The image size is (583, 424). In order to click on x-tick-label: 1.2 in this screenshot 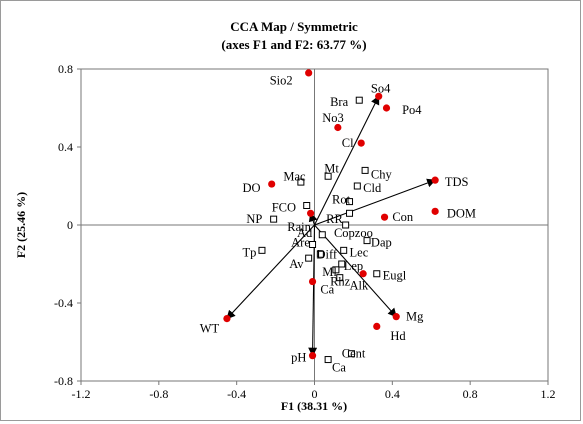, I will do `click(548, 394)`.